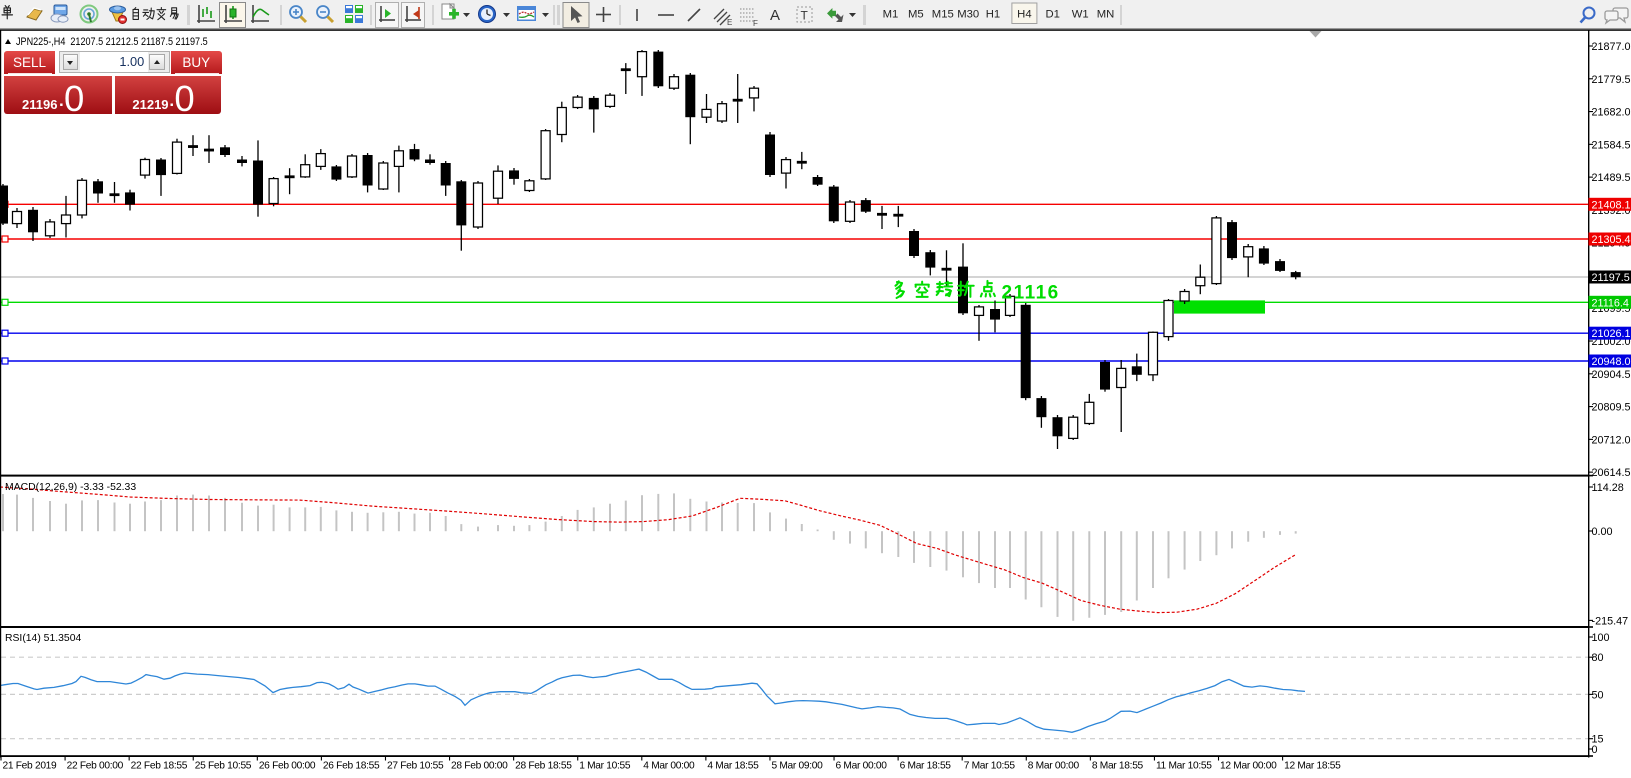  Describe the element at coordinates (223, 766) in the screenshot. I see `svg-text: 25 Feb 10:55` at that location.